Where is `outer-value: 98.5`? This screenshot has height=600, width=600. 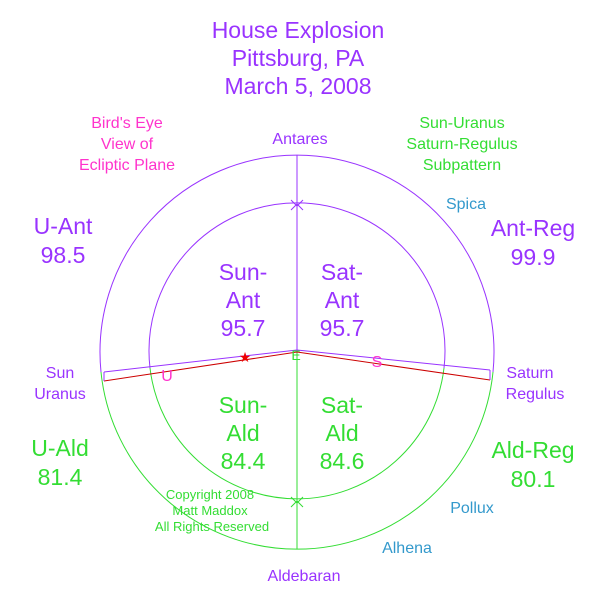 outer-value: 98.5 is located at coordinates (63, 255).